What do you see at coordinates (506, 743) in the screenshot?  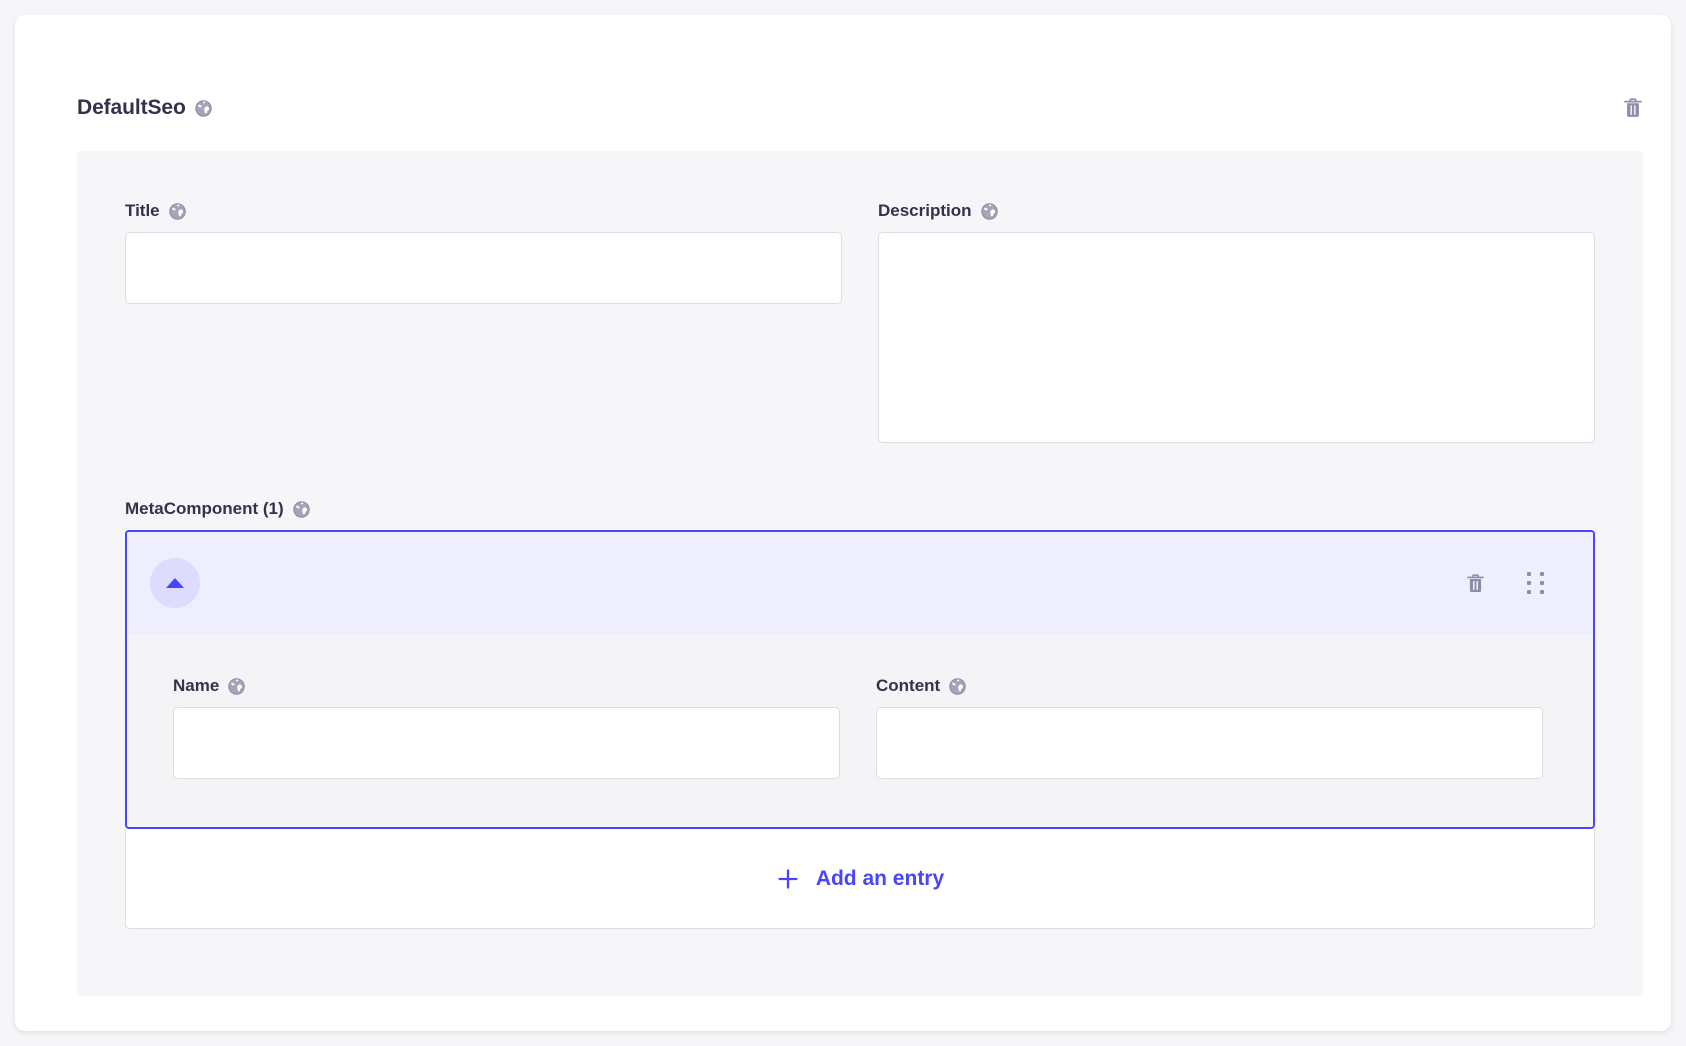 I see `name-input` at bounding box center [506, 743].